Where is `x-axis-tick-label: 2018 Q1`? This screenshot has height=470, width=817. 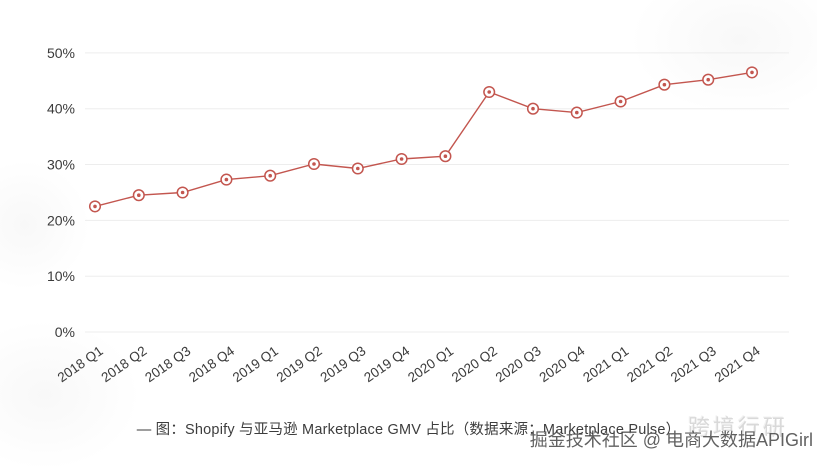 x-axis-tick-label: 2018 Q1 is located at coordinates (80, 364).